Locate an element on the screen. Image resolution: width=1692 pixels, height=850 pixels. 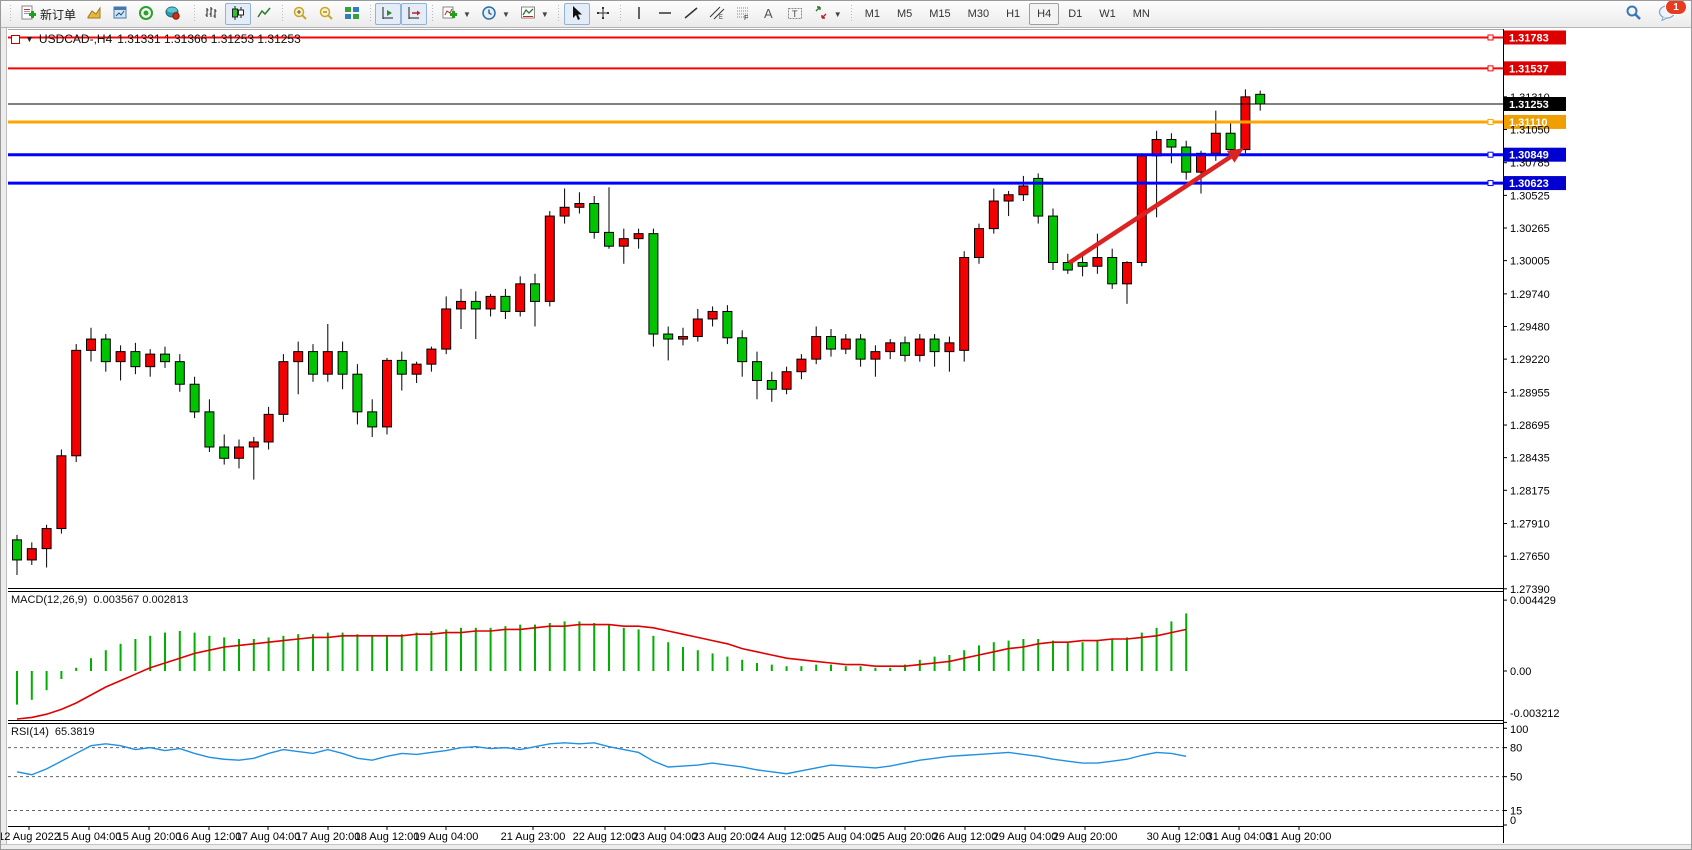
symbol-dropdown-icon: ▼ is located at coordinates (29, 39).